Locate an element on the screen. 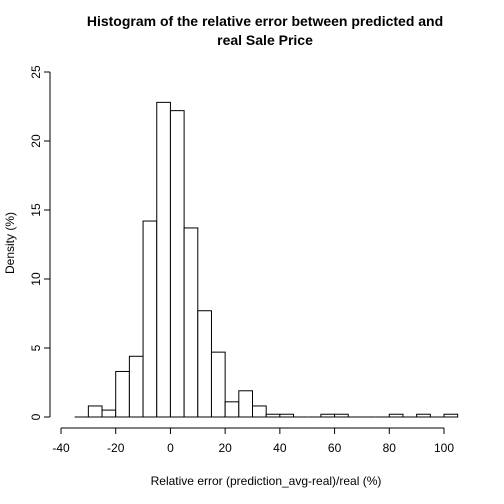  y-tick-label: 20 is located at coordinates (36, 141).